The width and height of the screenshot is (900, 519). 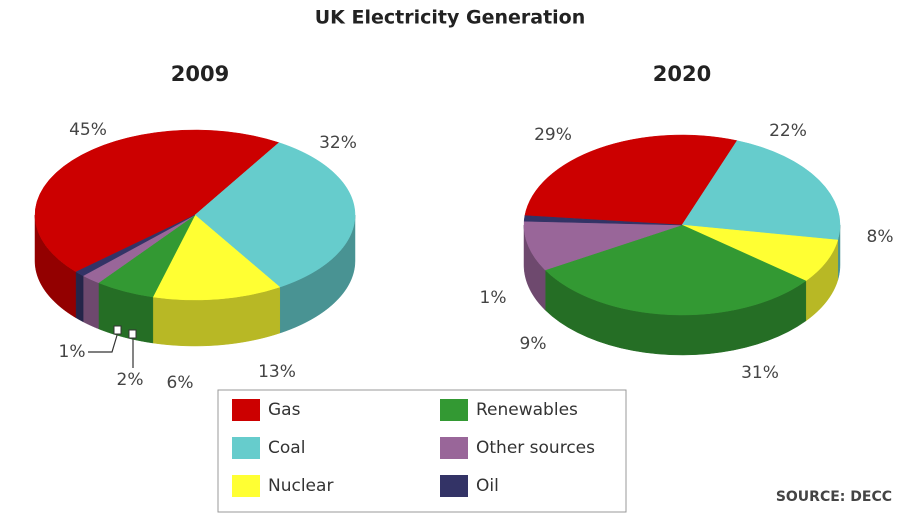 What do you see at coordinates (277, 372) in the screenshot?
I see `data-label: 13%` at bounding box center [277, 372].